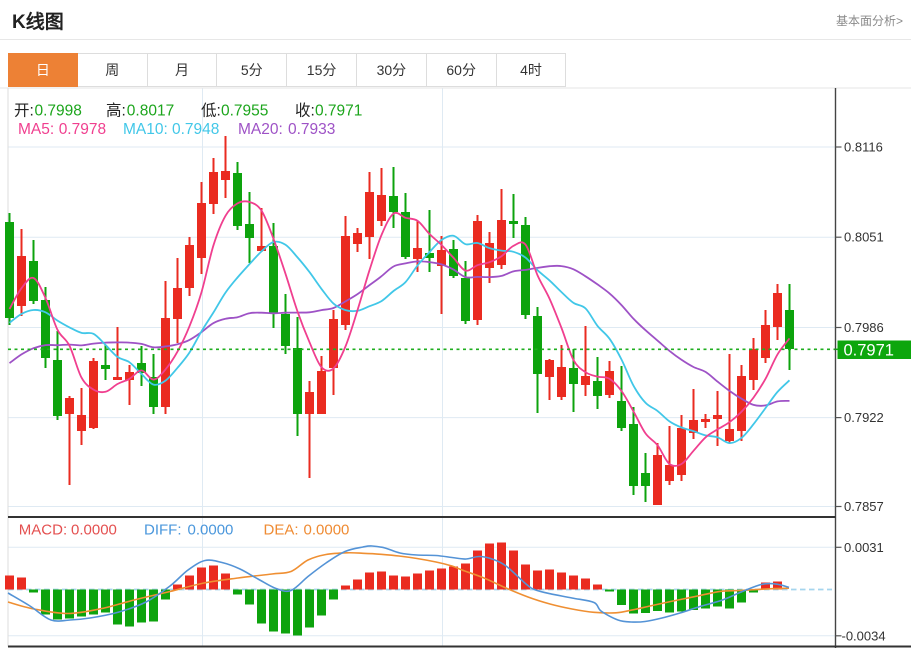 This screenshot has width=911, height=648. Describe the element at coordinates (869, 350) in the screenshot. I see `svg-text: 0.7971` at that location.